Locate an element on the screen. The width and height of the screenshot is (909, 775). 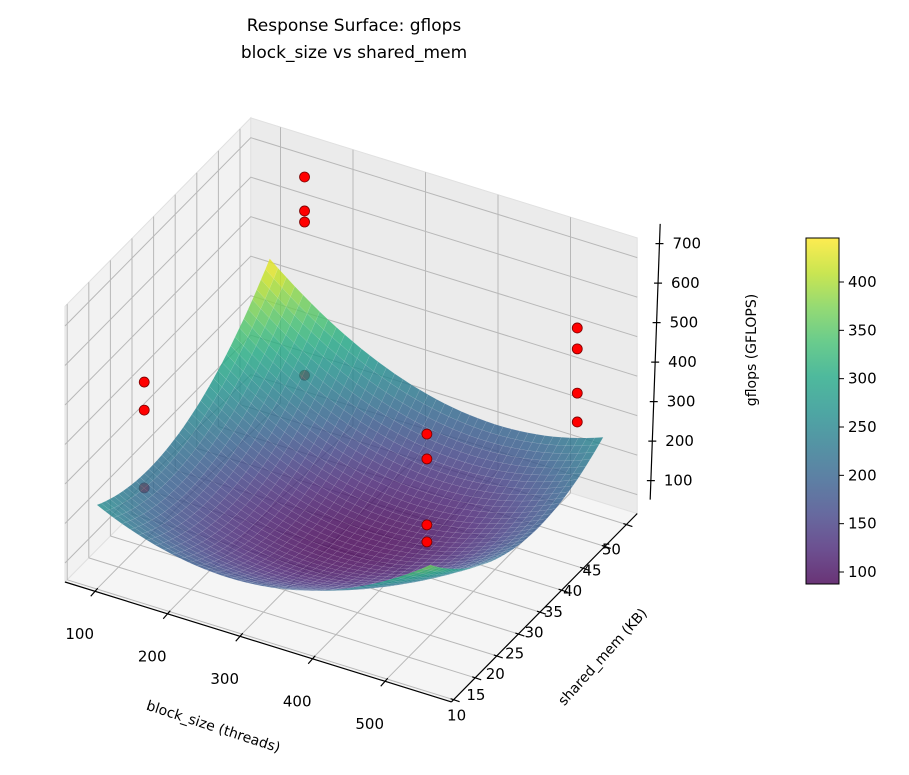
y-tick-label: 25 is located at coordinates (514, 653).